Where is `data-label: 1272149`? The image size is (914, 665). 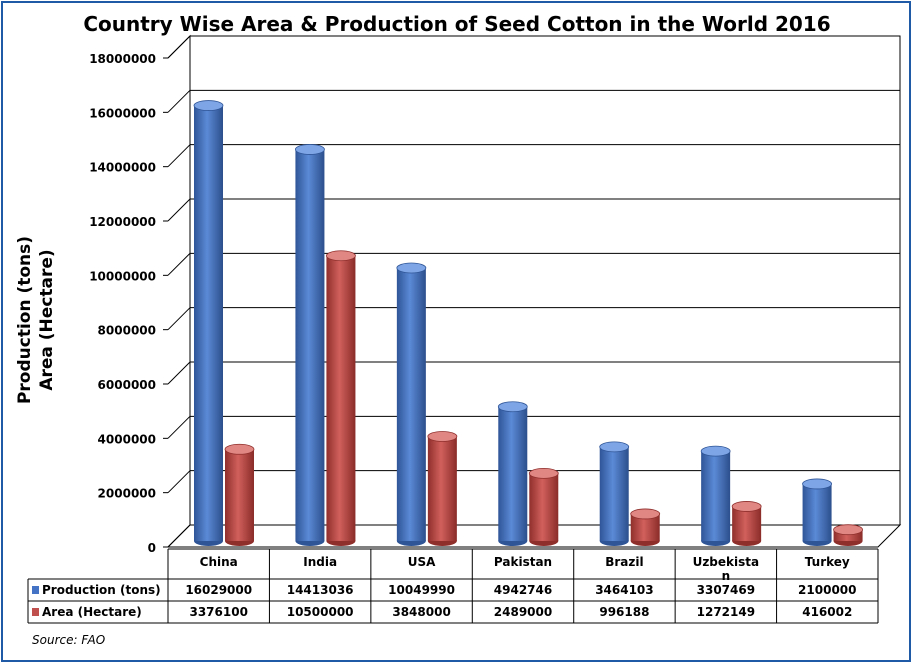
data-label: 1272149 is located at coordinates (726, 612).